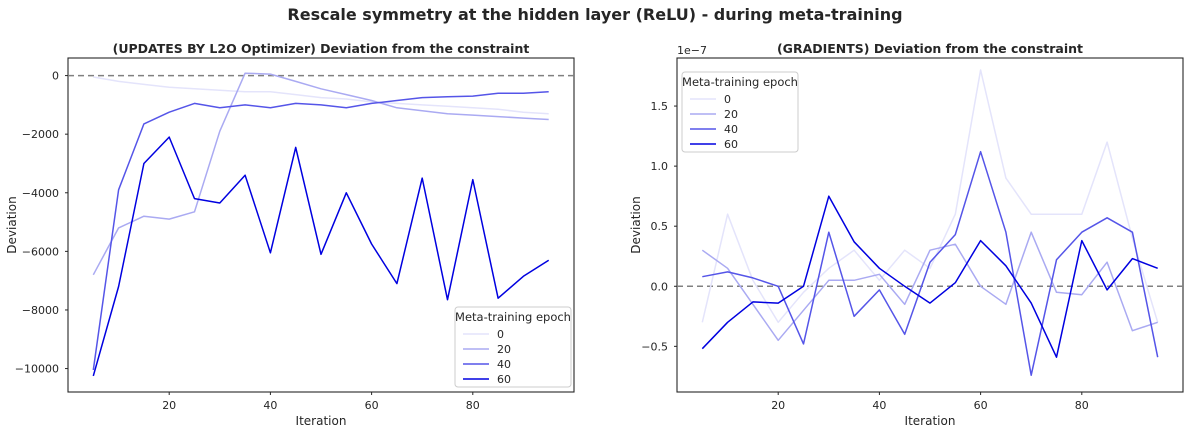  Describe the element at coordinates (37, 369) in the screenshot. I see `y-tick-label: −10000` at that location.